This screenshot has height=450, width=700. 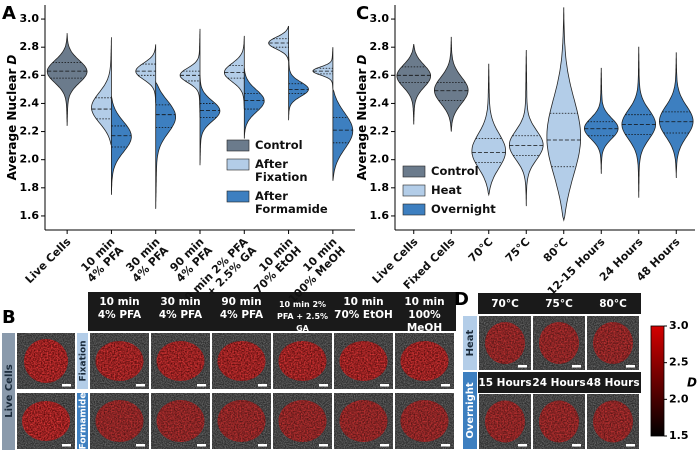 I want to click on column-header: 10 min 100% MeOH, so click(x=424, y=315).